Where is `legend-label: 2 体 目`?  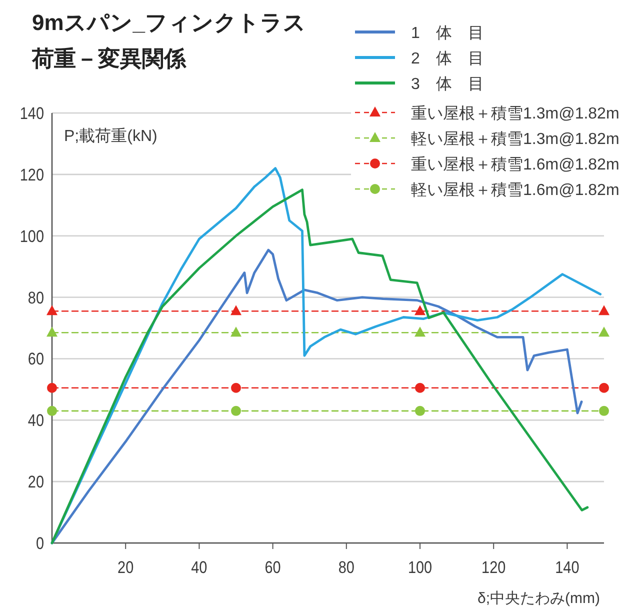
legend-label: 2 体 目 is located at coordinates (447, 59).